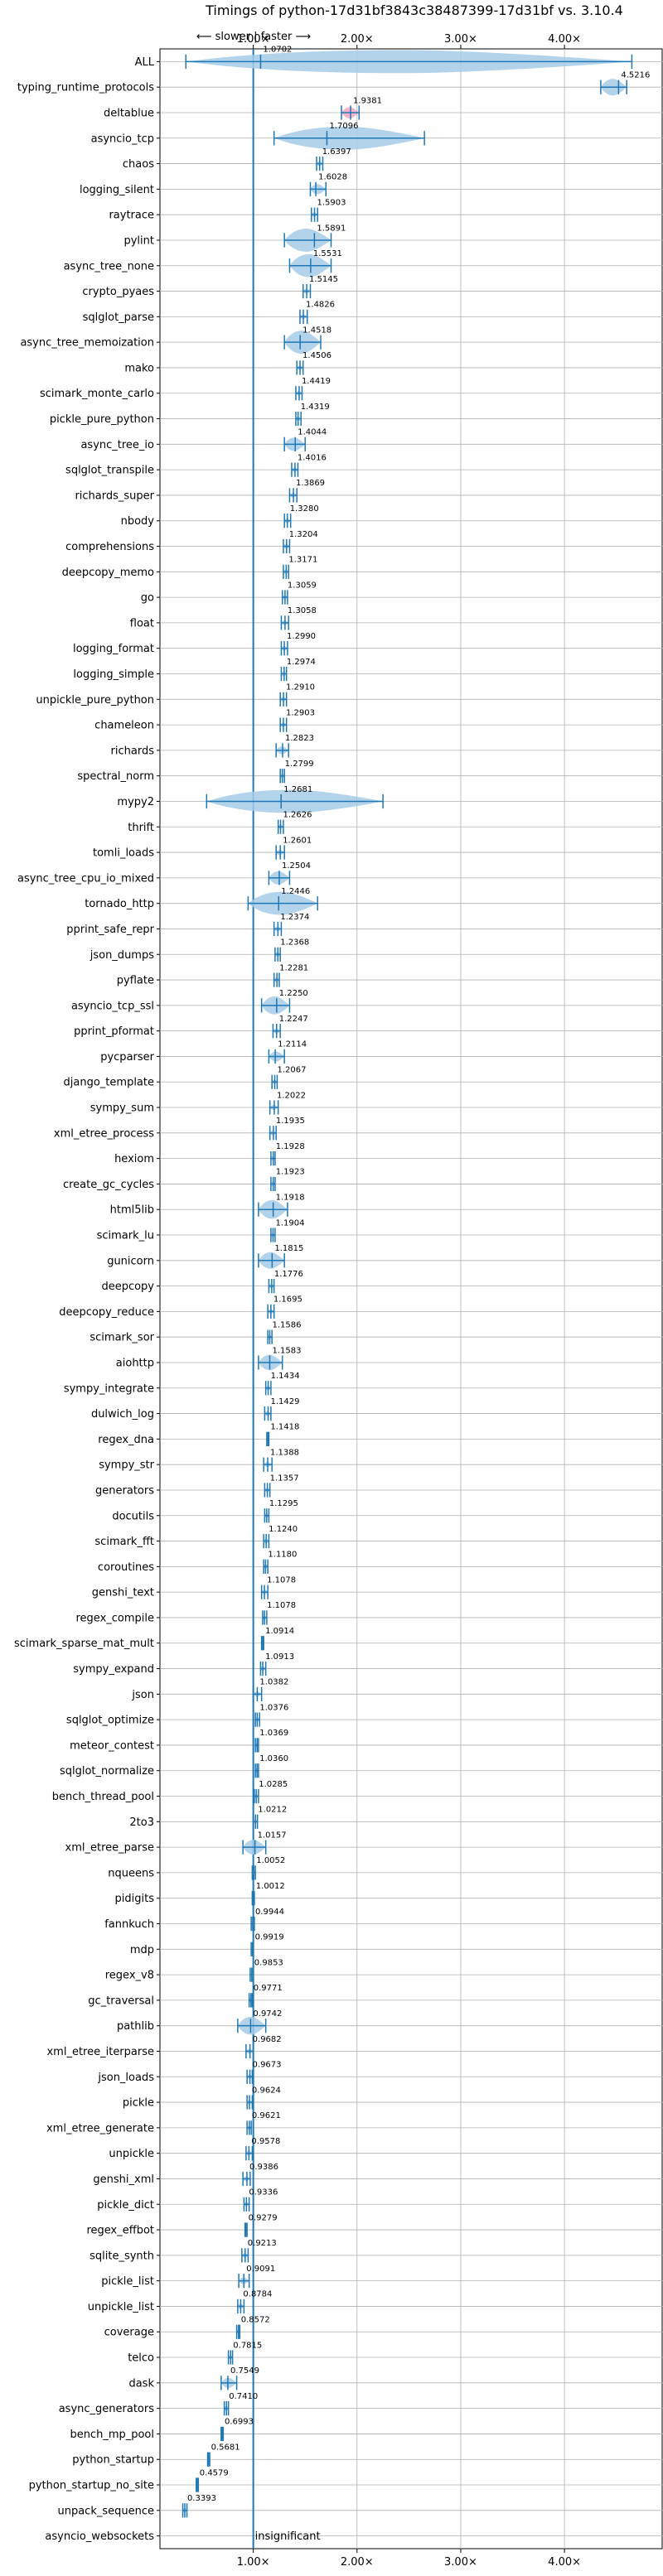 This screenshot has width=663, height=2576. What do you see at coordinates (105, 2511) in the screenshot?
I see `benchmark-label: unpack_sequence` at bounding box center [105, 2511].